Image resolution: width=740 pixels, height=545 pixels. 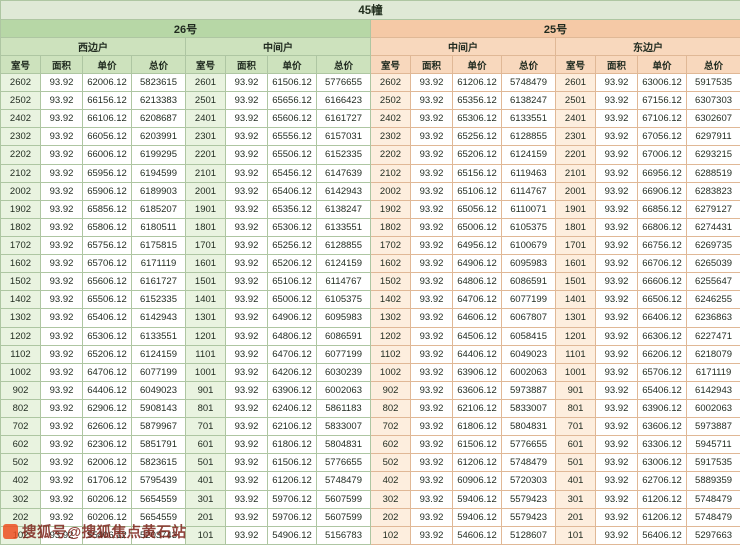 I want to click on total-price-cell: 6213383, so click(x=158, y=101).